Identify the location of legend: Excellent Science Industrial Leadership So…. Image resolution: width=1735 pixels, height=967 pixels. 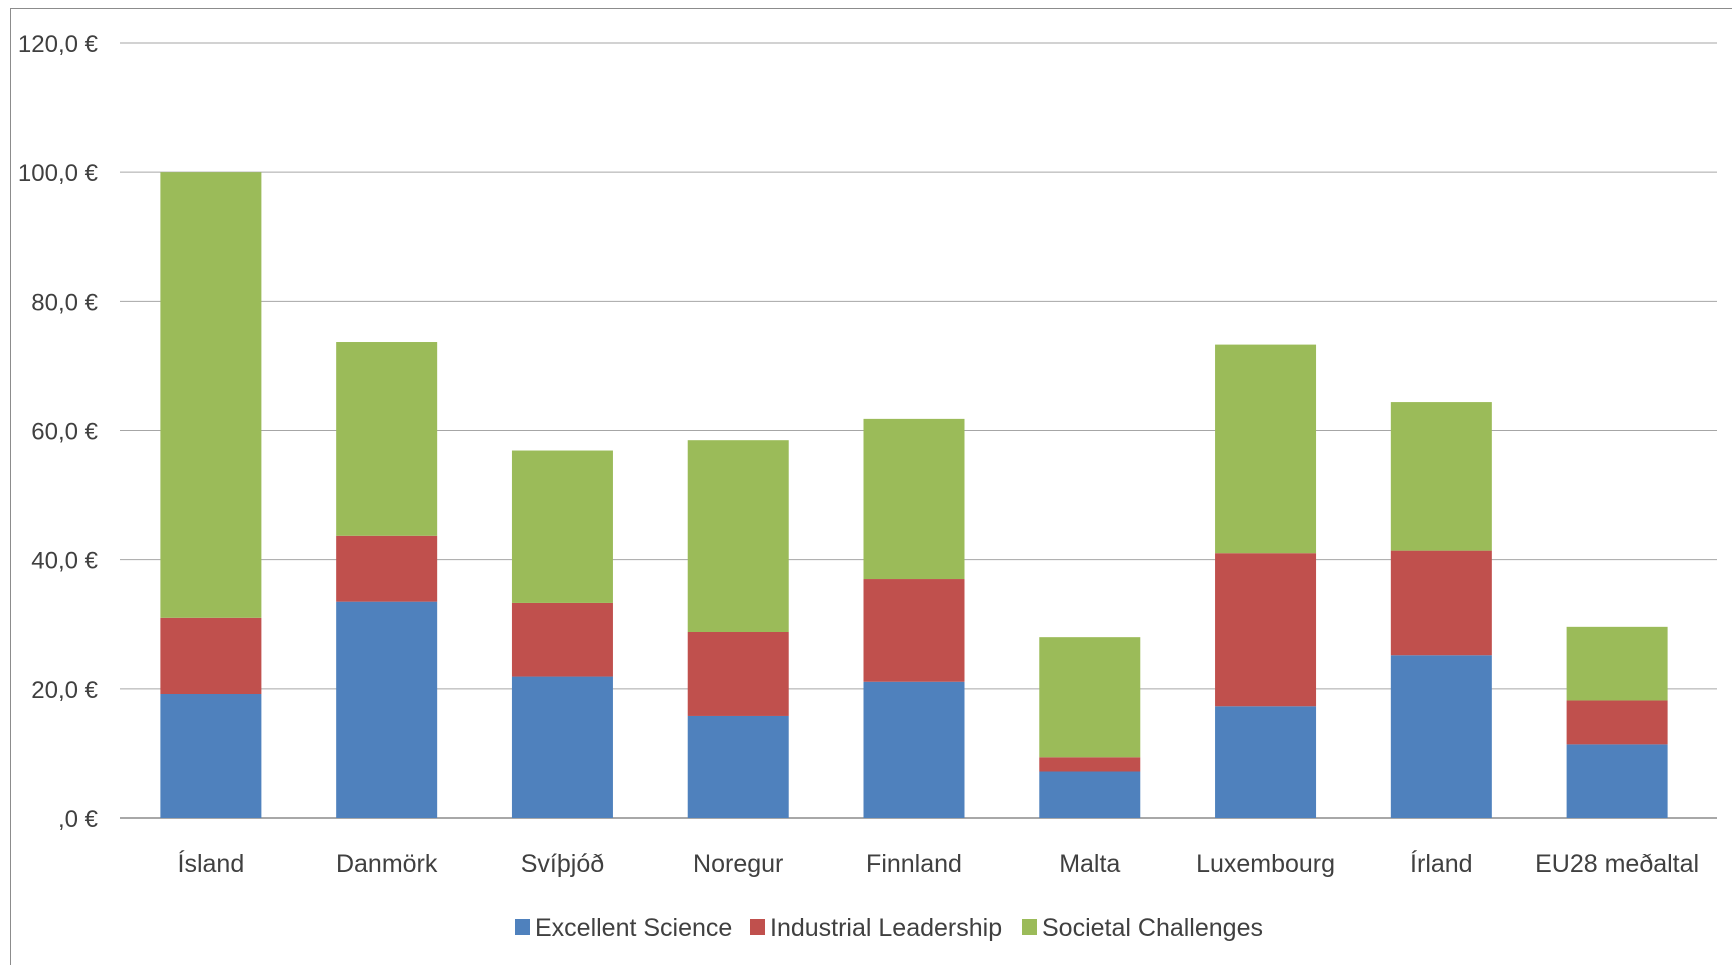
(889, 928).